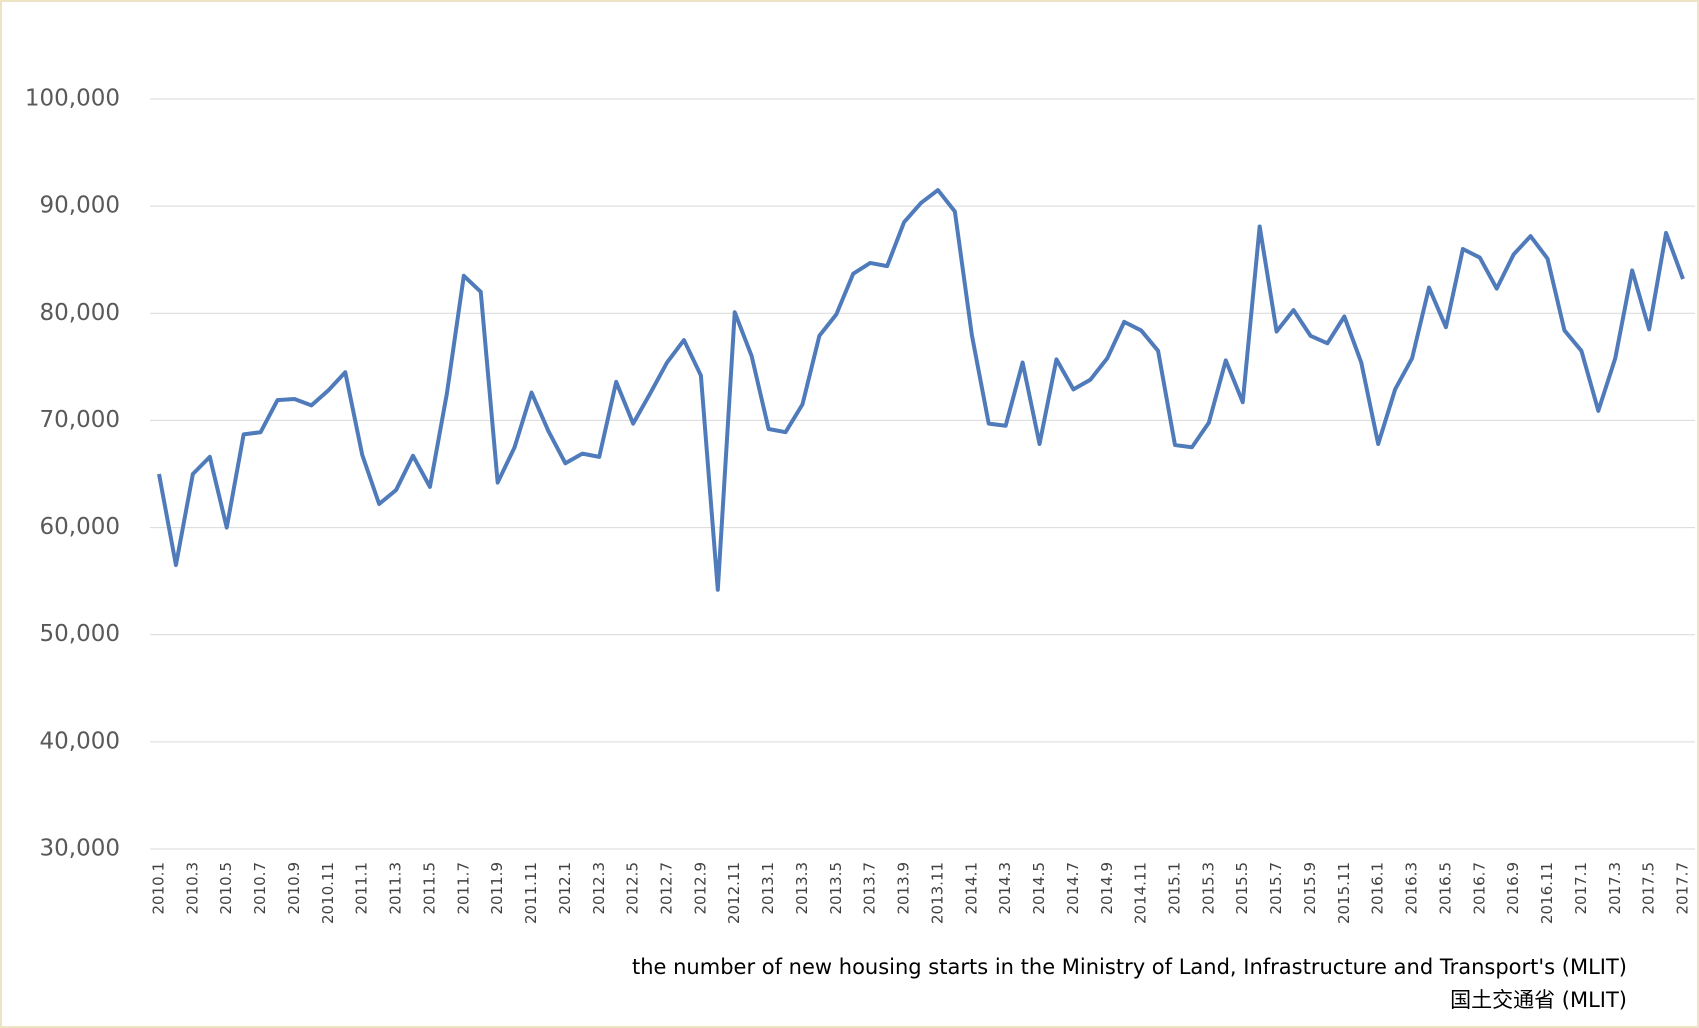 Image resolution: width=1699 pixels, height=1028 pixels. What do you see at coordinates (1649, 888) in the screenshot?
I see `x-tick-label: 2017.5` at bounding box center [1649, 888].